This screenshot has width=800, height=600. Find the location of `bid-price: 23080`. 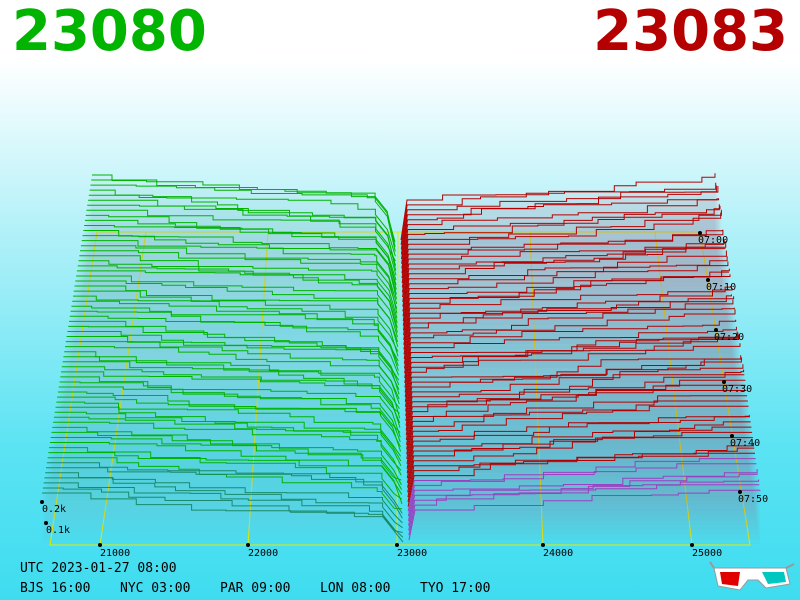

bid-price: 23080 is located at coordinates (109, 32).